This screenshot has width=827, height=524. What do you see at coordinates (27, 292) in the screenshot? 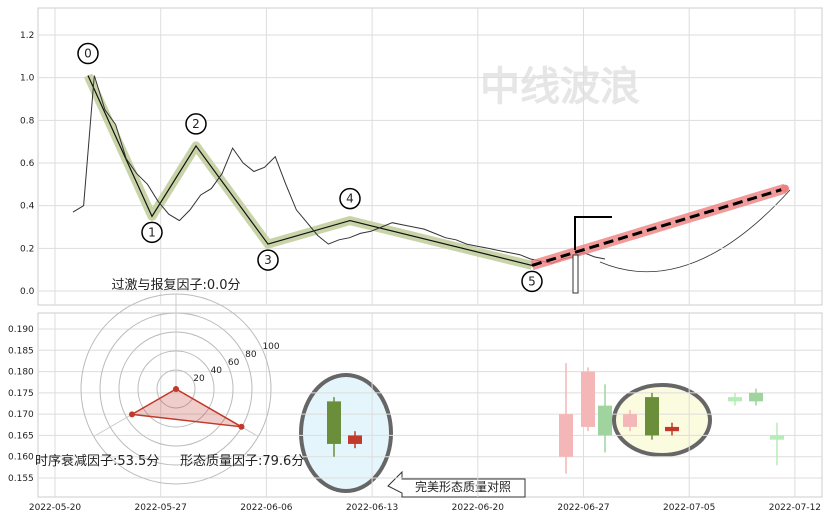
I see `y-tick-label: 0.0` at bounding box center [27, 292].